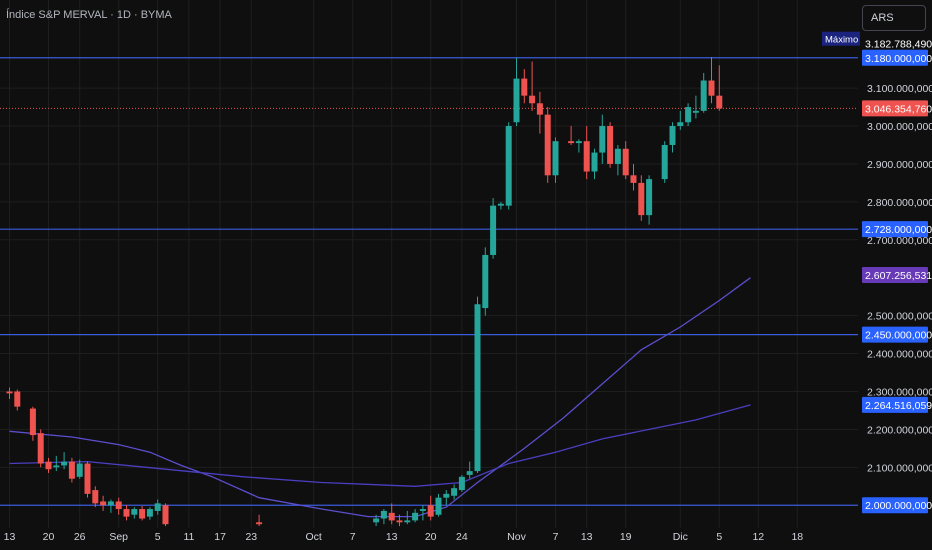  I want to click on x-tick-label: Oct, so click(314, 537).